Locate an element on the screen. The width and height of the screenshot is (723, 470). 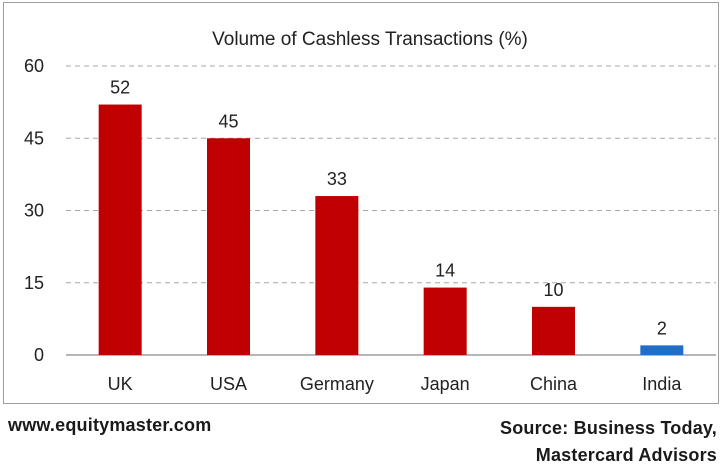
bar-india is located at coordinates (662, 350).